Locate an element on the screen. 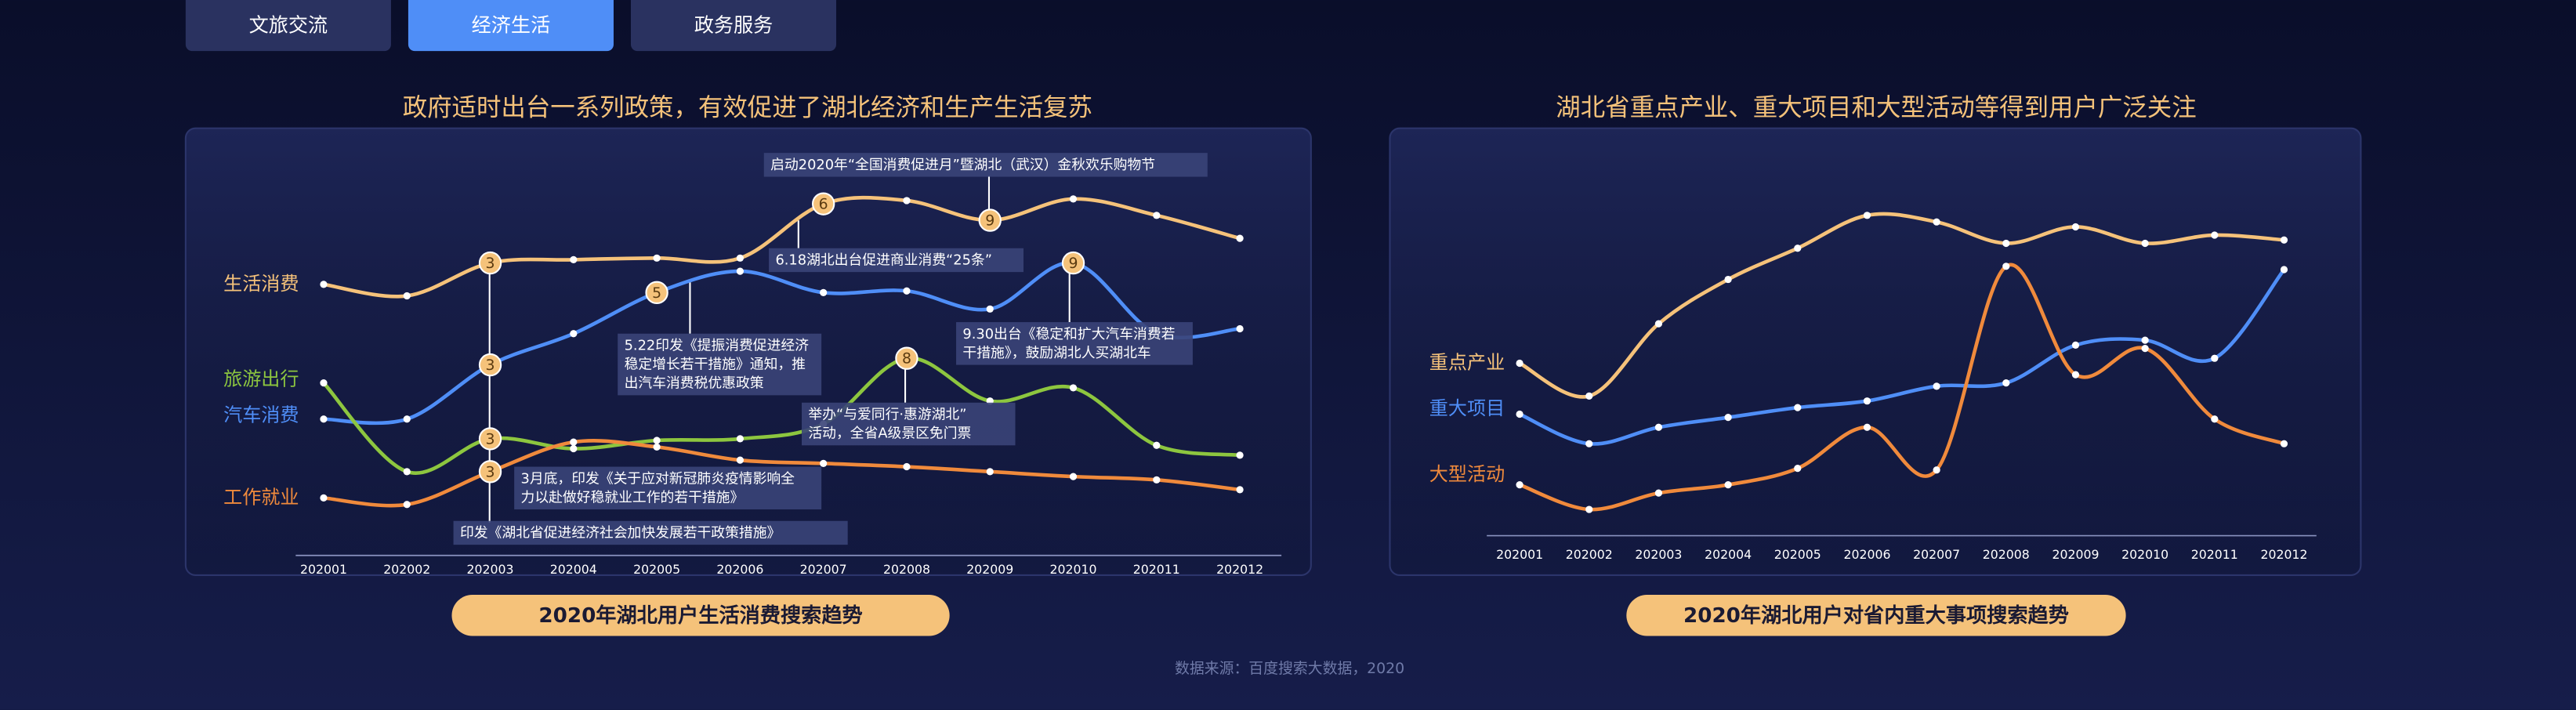 This screenshot has height=710, width=2576. event-marker-label: 5 is located at coordinates (656, 293).